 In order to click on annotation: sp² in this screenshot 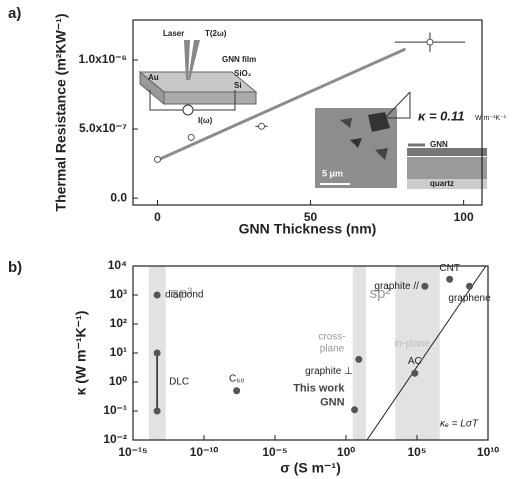, I will do `click(380, 293)`.